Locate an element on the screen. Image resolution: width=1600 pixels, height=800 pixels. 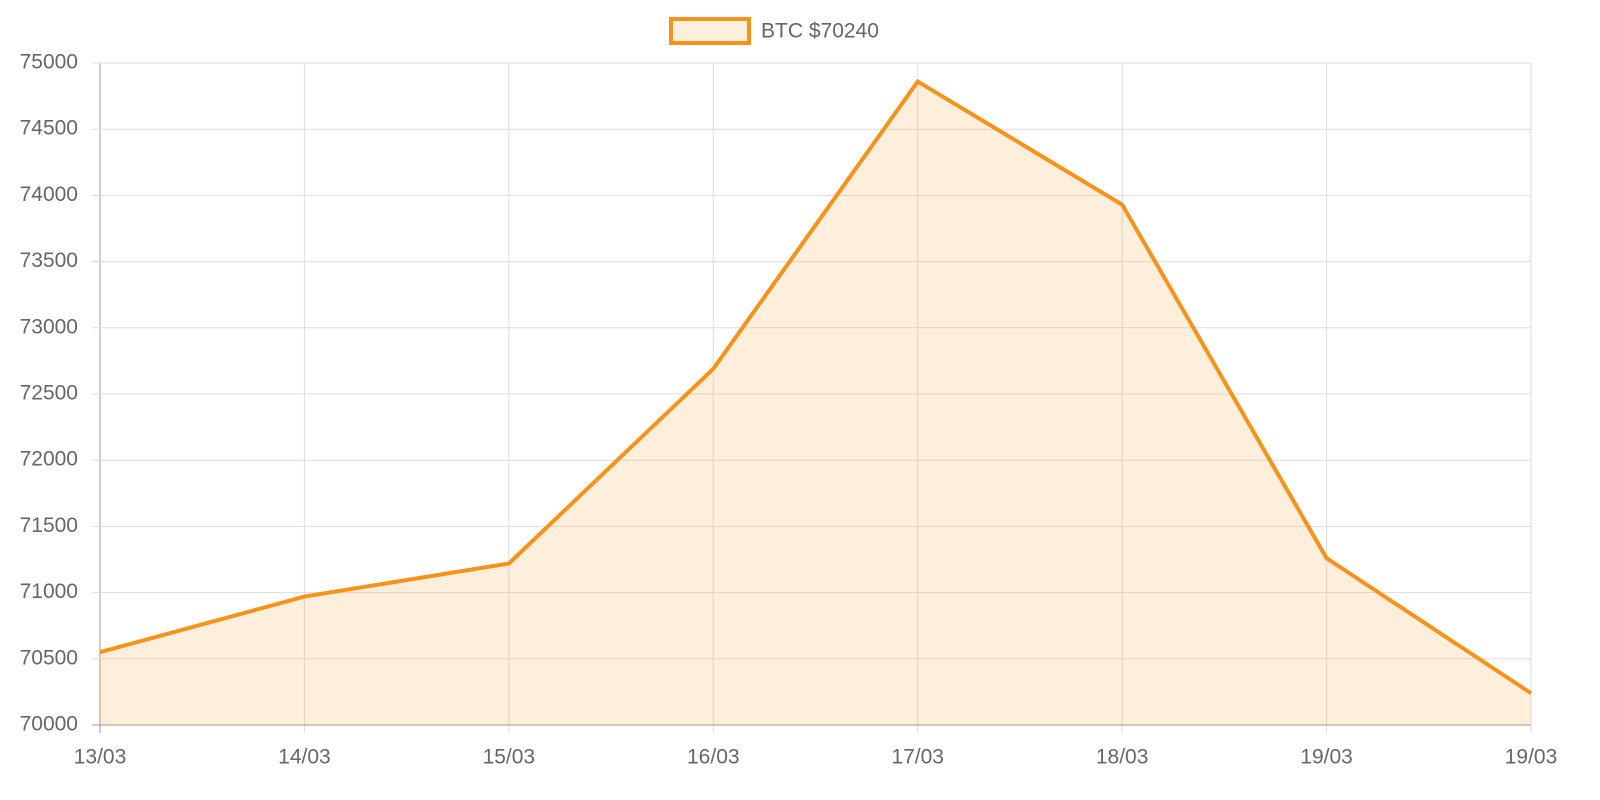
y-tick-label: 70000 is located at coordinates (49, 724).